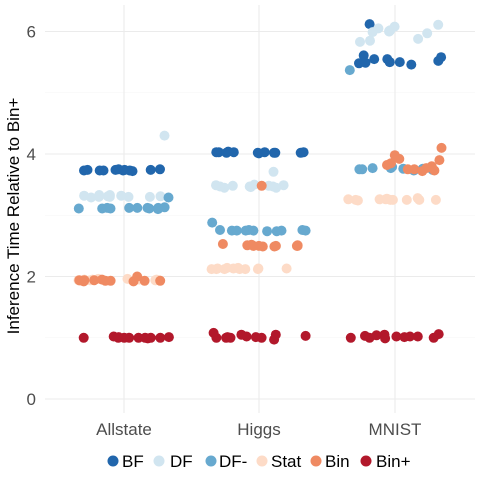  I want to click on legend-label: Bin, so click(337, 461).